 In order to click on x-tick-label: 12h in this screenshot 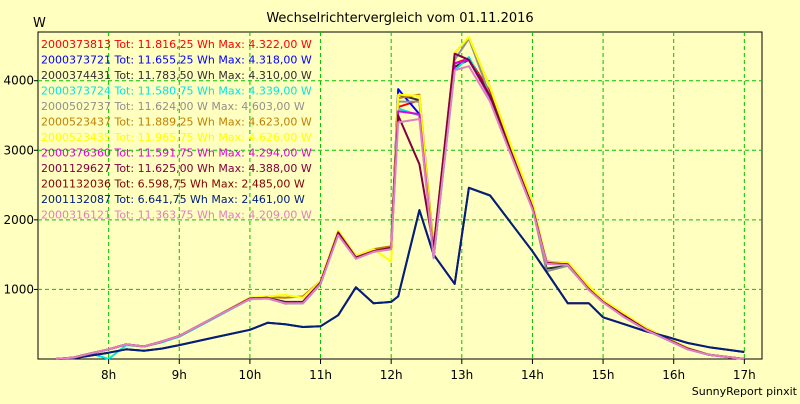, I will do `click(391, 375)`.